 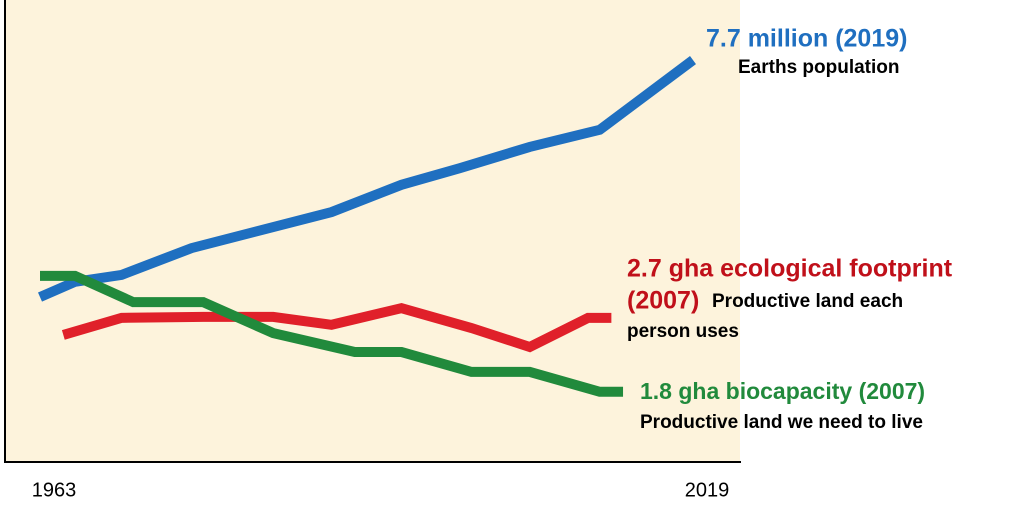 What do you see at coordinates (54, 490) in the screenshot?
I see `x-tick-label: 1963` at bounding box center [54, 490].